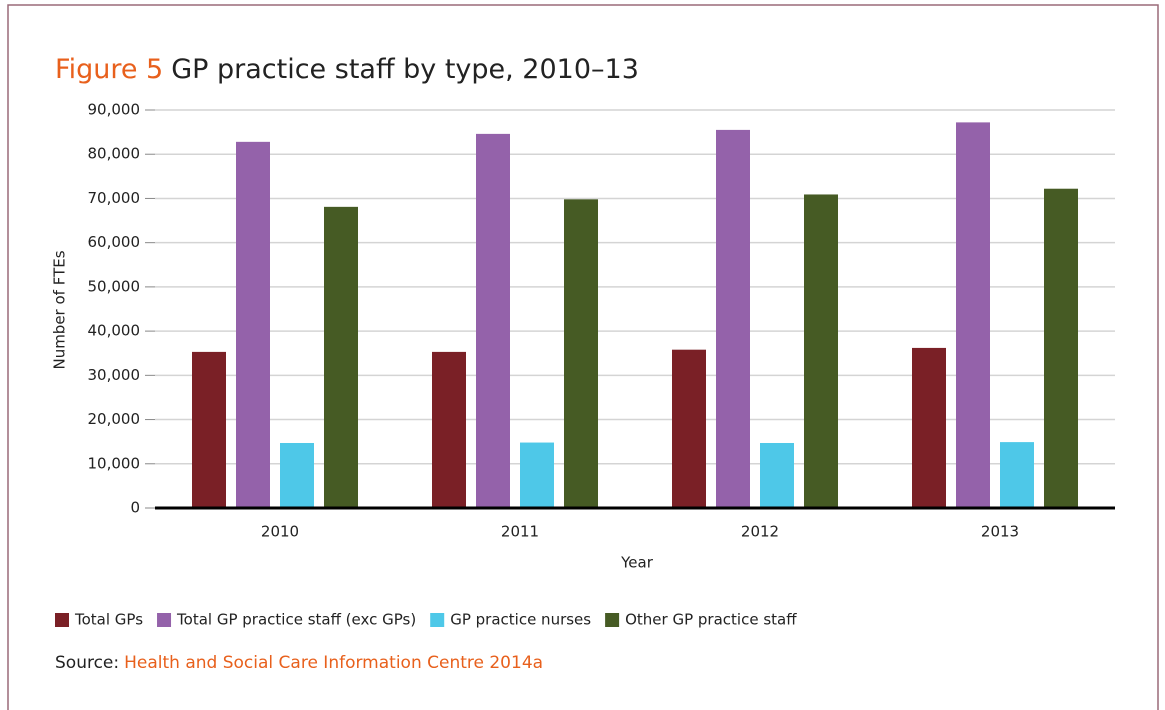 This screenshot has height=710, width=1165. Describe the element at coordinates (114, 419) in the screenshot. I see `y-tick-label: 20,000` at that location.